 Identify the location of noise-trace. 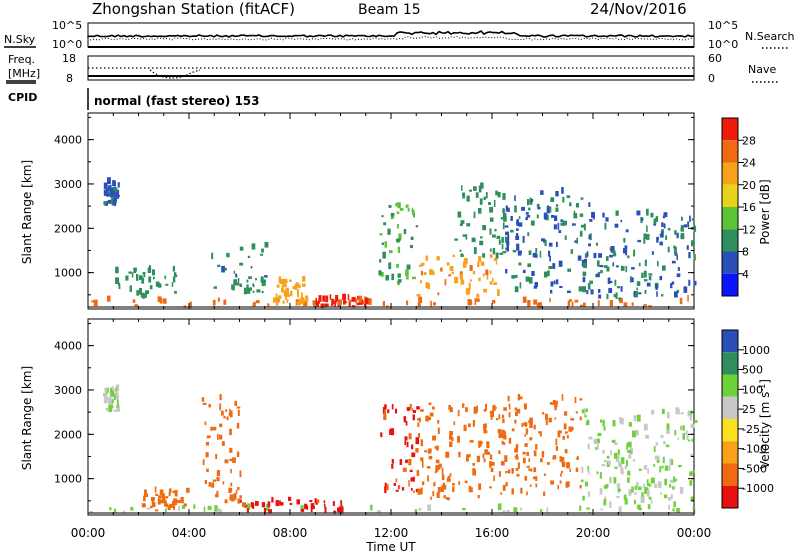
(391, 34).